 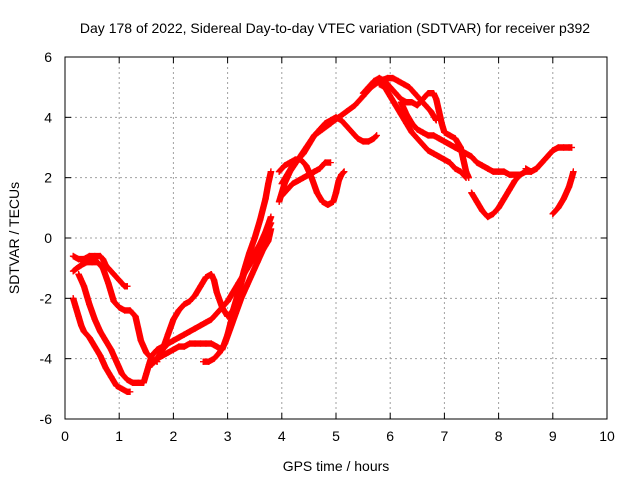 What do you see at coordinates (607, 436) in the screenshot?
I see `x-tick-label: 10` at bounding box center [607, 436].